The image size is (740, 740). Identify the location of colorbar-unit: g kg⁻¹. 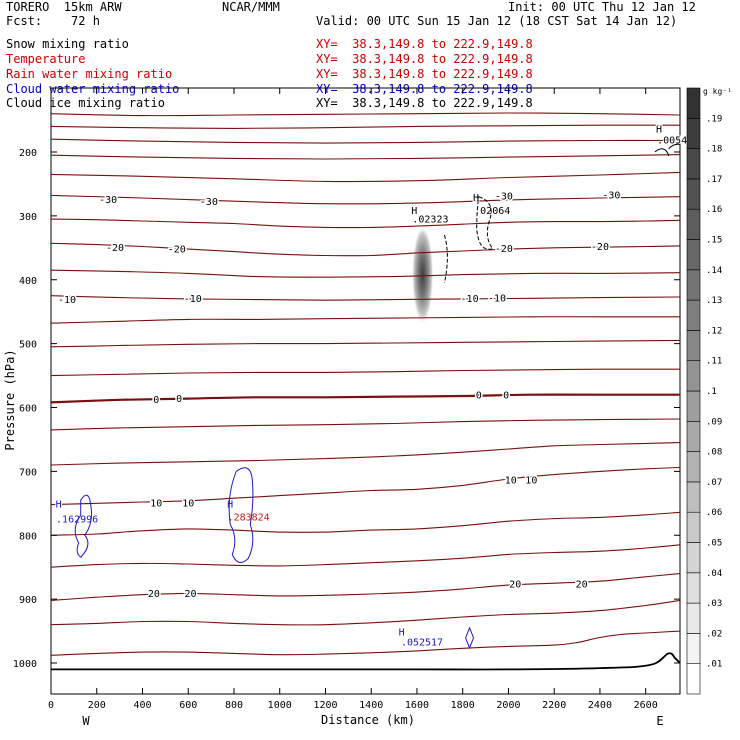
(717, 91).